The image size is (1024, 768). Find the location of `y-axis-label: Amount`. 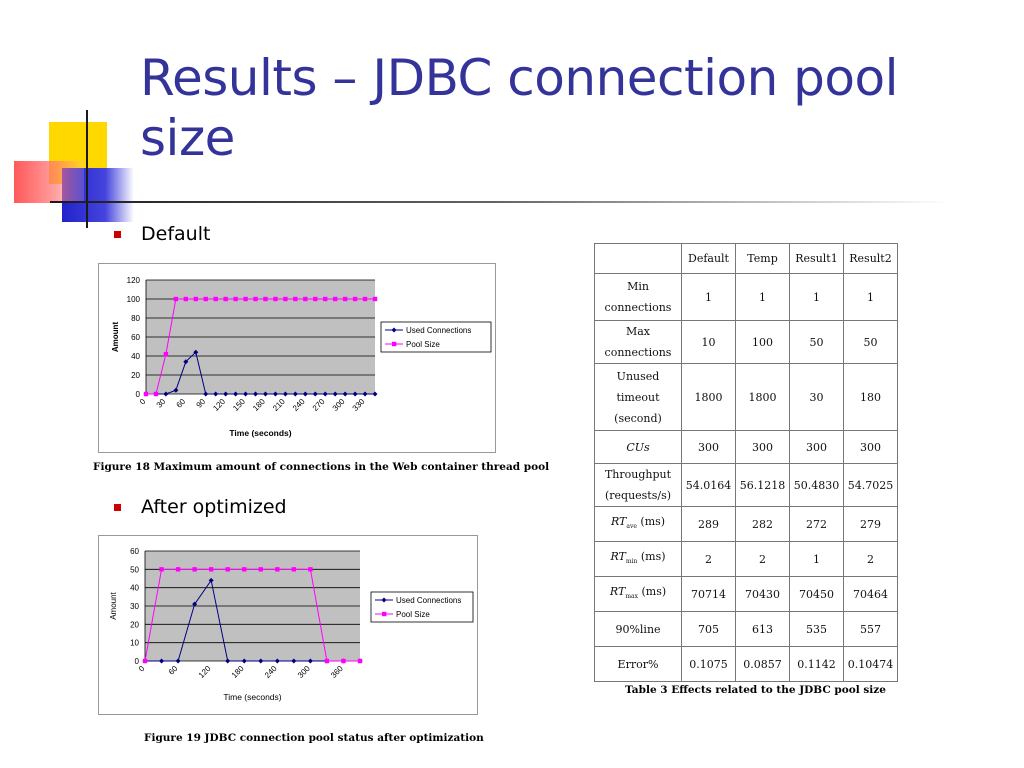

y-axis-label: Amount is located at coordinates (113, 605).